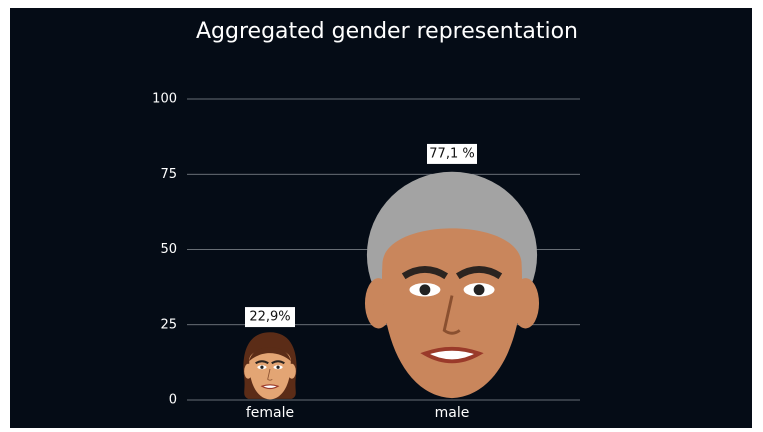  Describe the element at coordinates (168, 174) in the screenshot. I see `y-tick-label: 75` at that location.